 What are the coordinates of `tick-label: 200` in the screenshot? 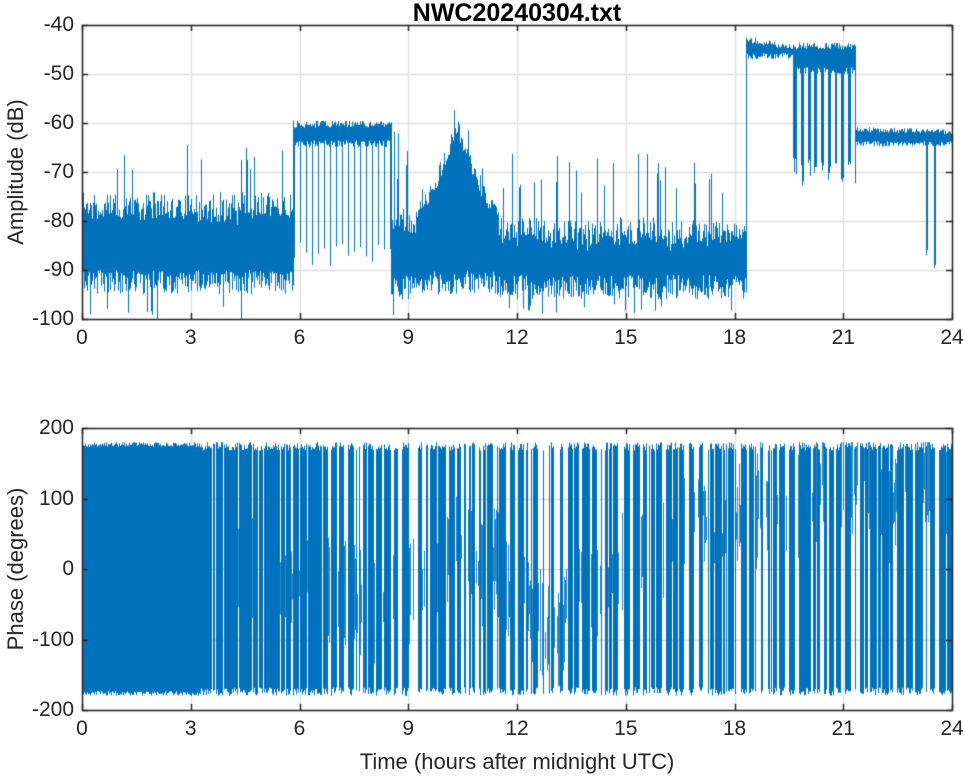 It's located at (56, 427).